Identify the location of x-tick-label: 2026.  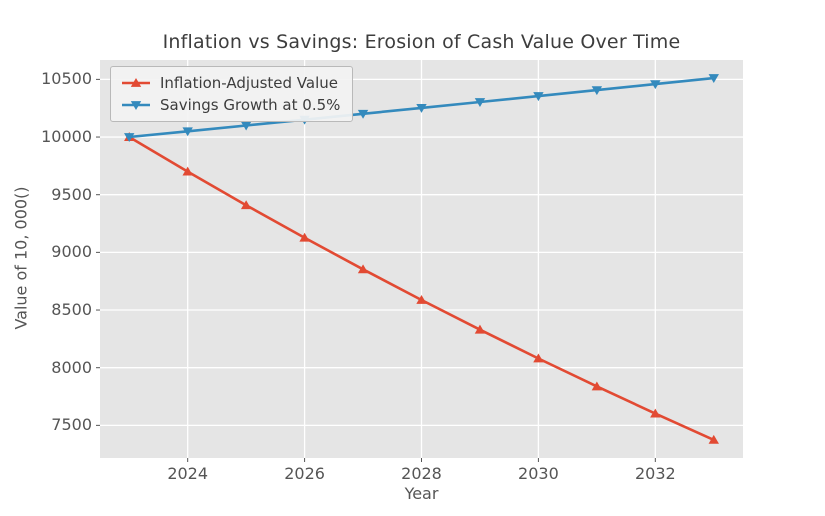
(304, 473).